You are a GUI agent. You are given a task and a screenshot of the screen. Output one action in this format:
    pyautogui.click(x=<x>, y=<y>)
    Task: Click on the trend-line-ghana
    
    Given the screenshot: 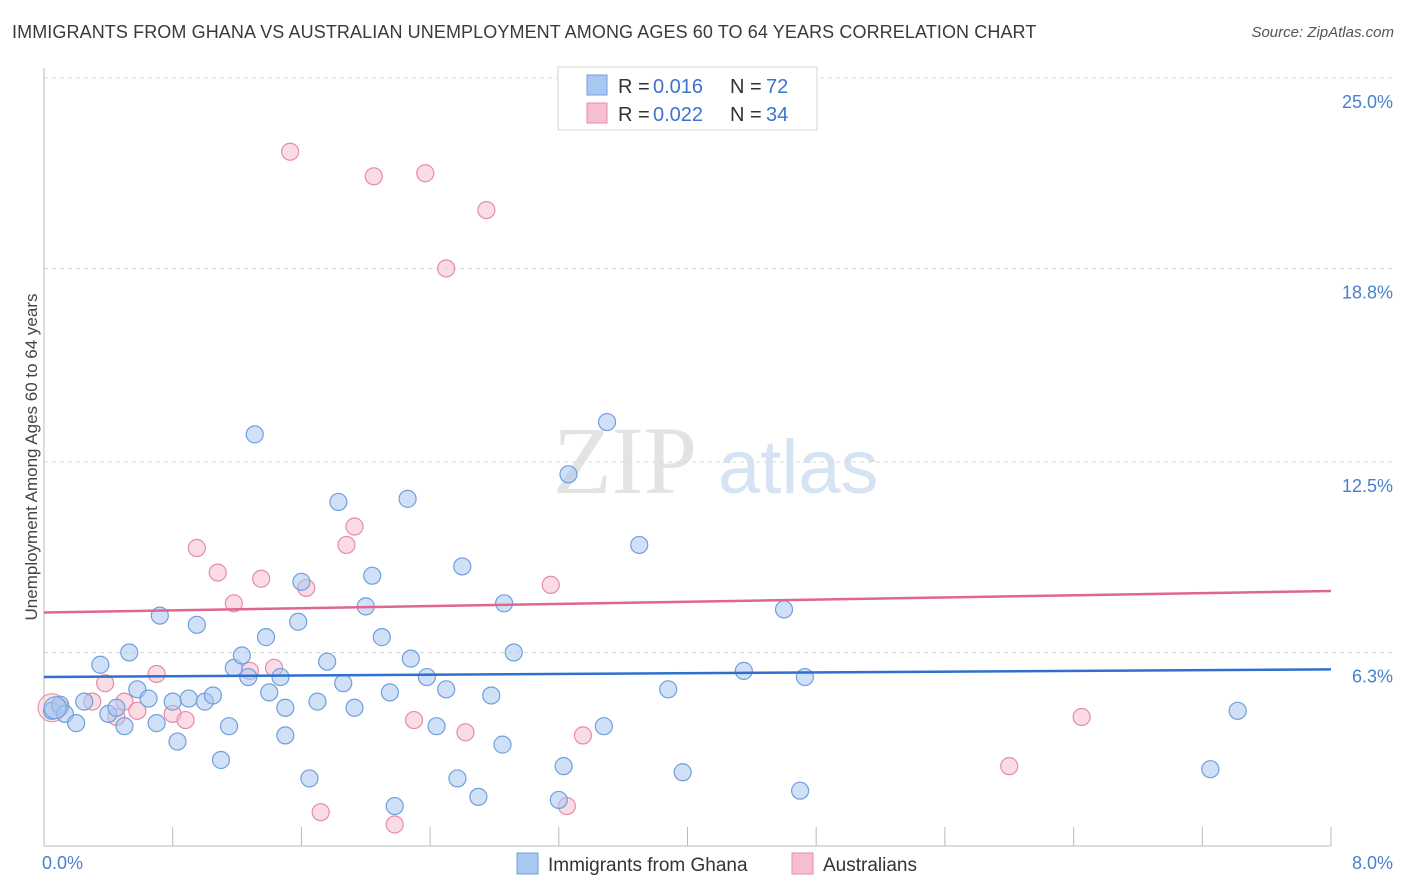 What is the action you would take?
    pyautogui.click(x=687, y=673)
    